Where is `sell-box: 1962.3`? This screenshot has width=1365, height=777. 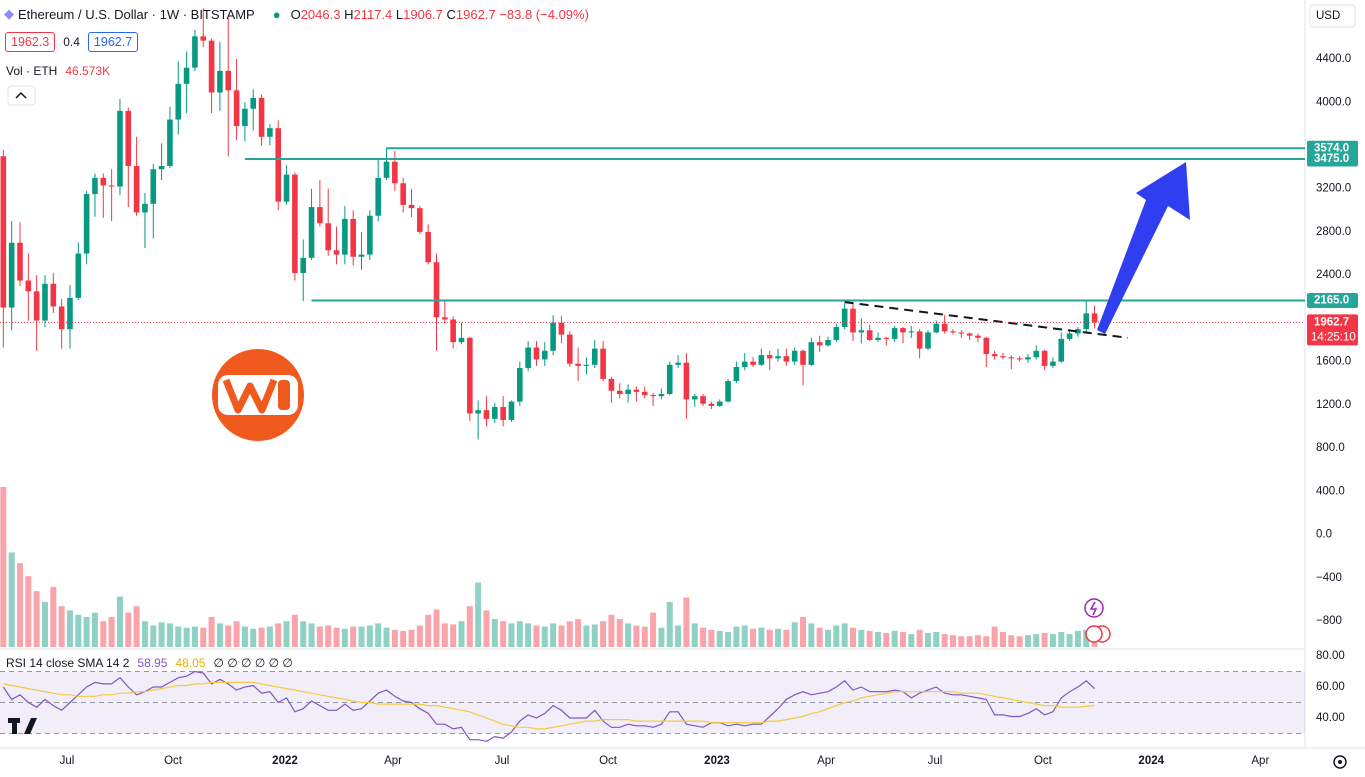 sell-box: 1962.3 is located at coordinates (30, 42).